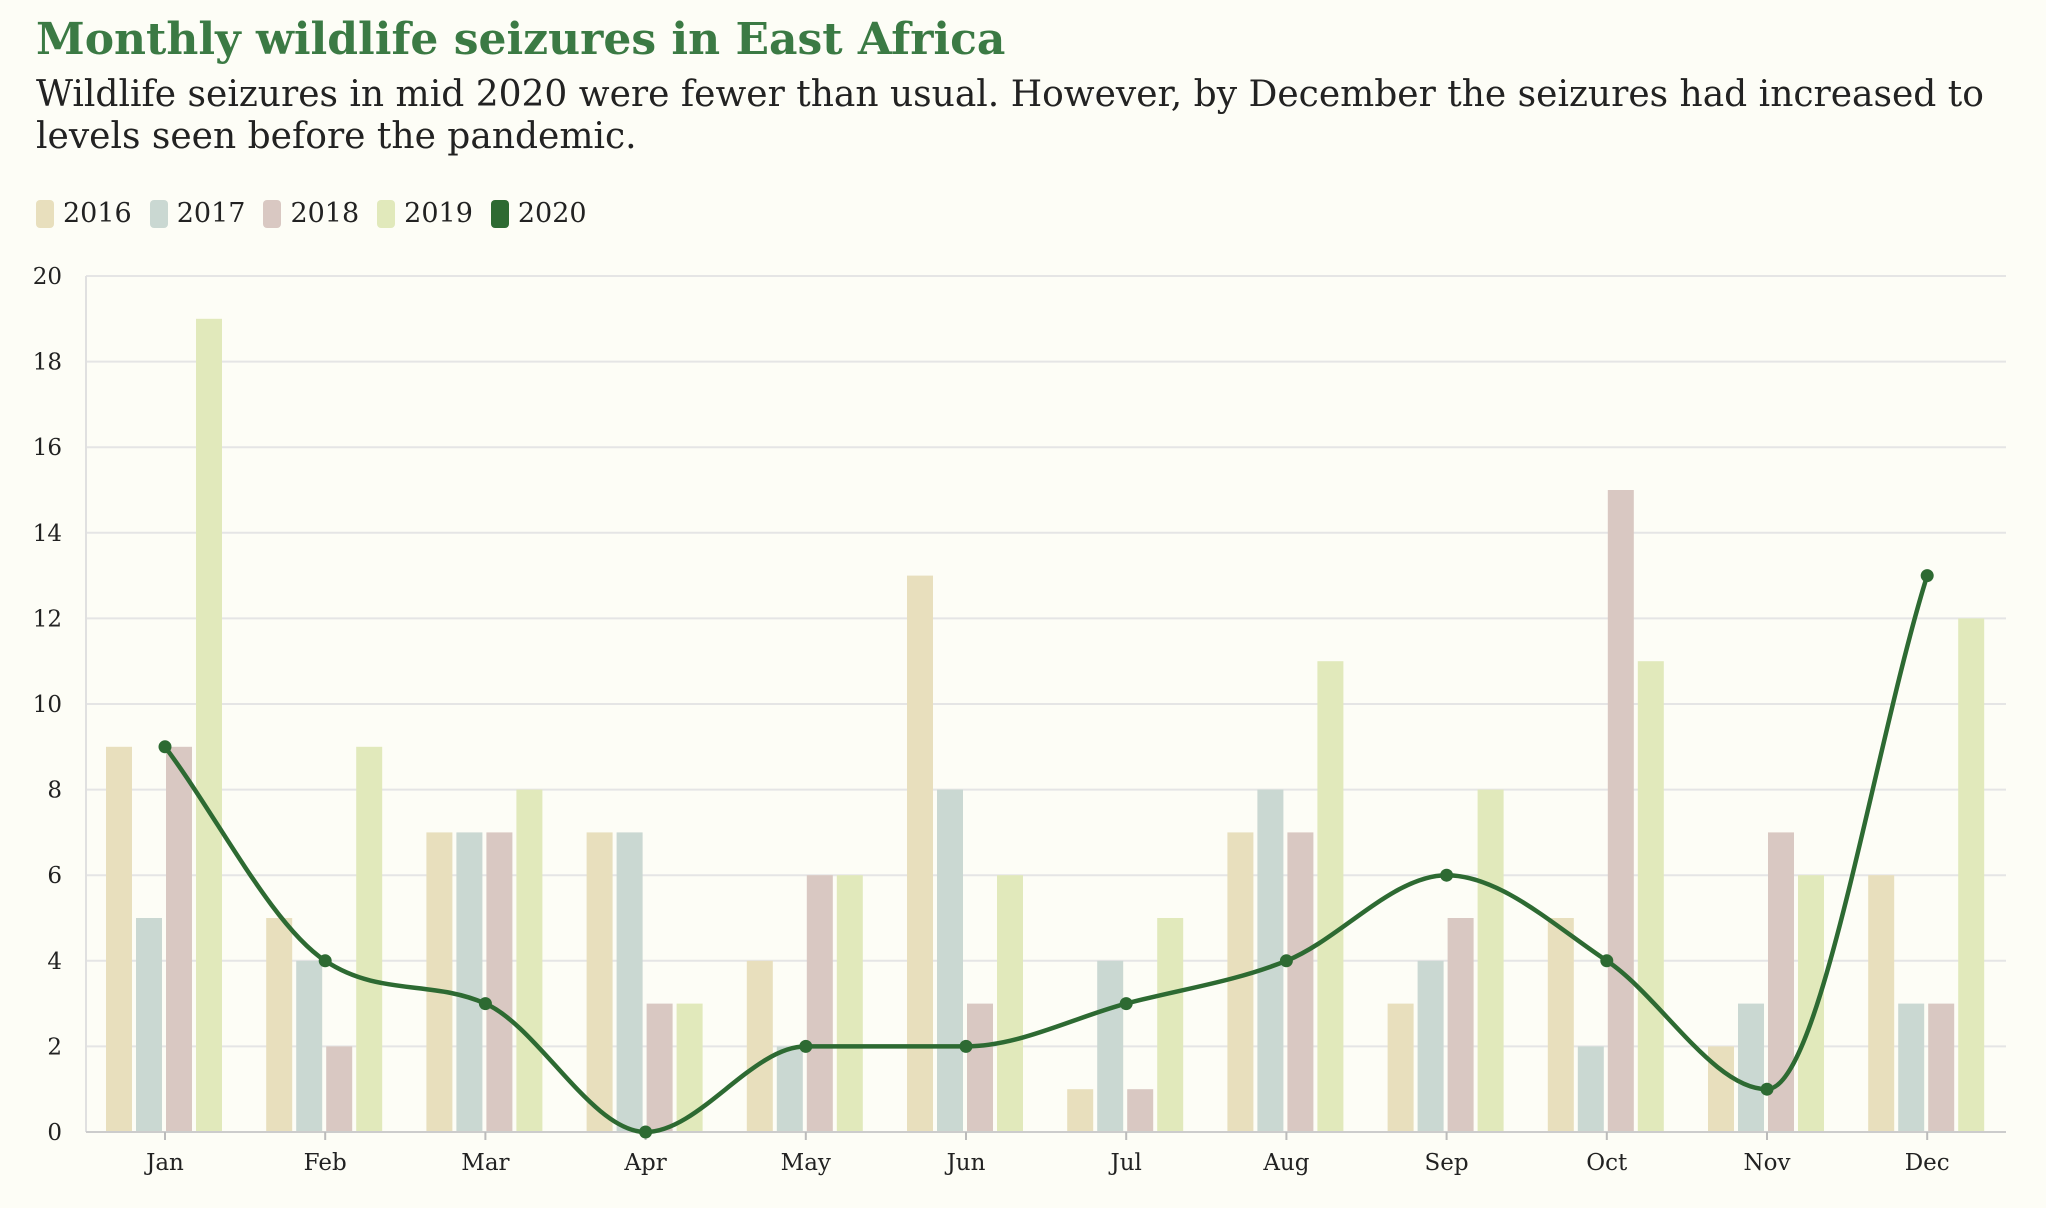 The height and width of the screenshot is (1208, 2046). Describe the element at coordinates (1170, 1025) in the screenshot. I see `bar-2019-Jul` at that location.